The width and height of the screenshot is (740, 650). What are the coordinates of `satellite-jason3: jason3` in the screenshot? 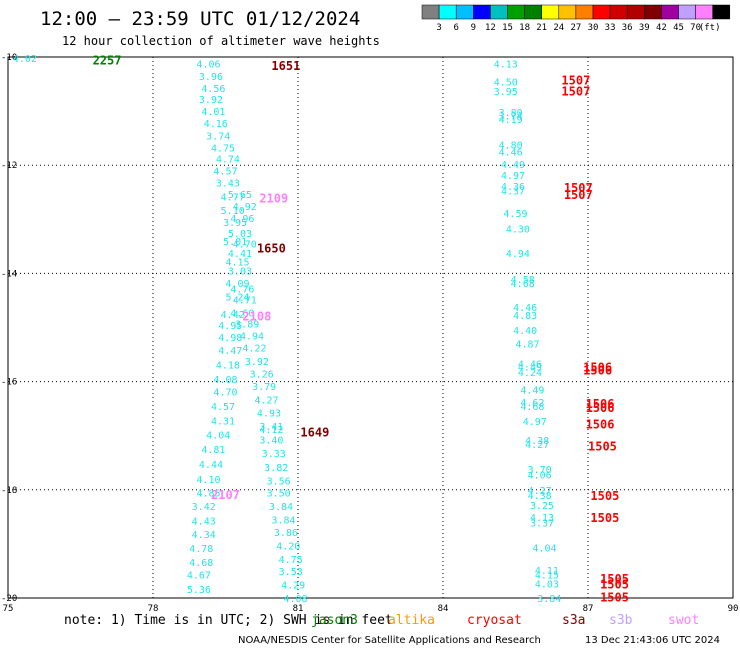 It's located at (334, 620).